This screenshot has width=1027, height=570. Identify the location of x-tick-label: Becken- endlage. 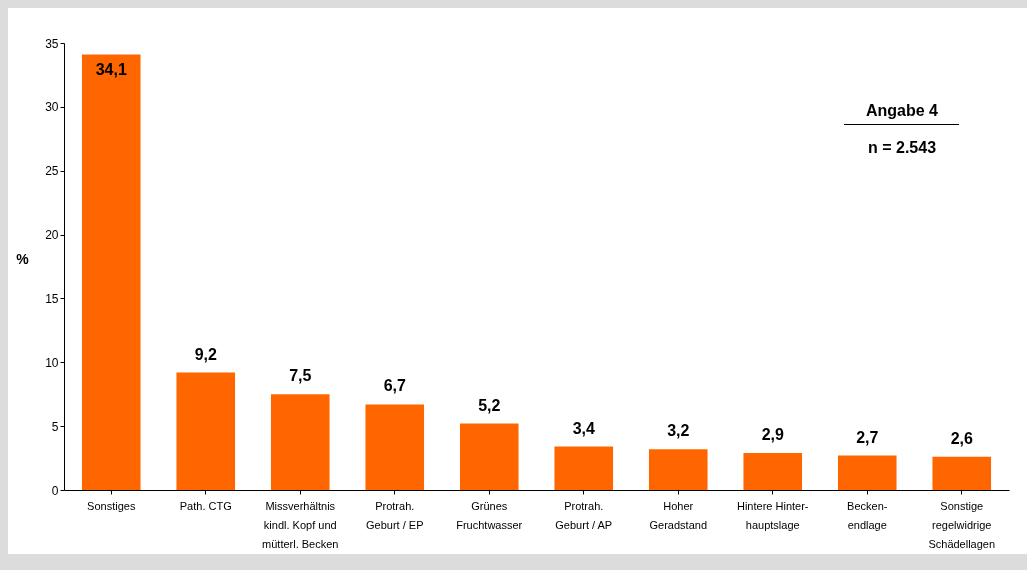
(867, 515).